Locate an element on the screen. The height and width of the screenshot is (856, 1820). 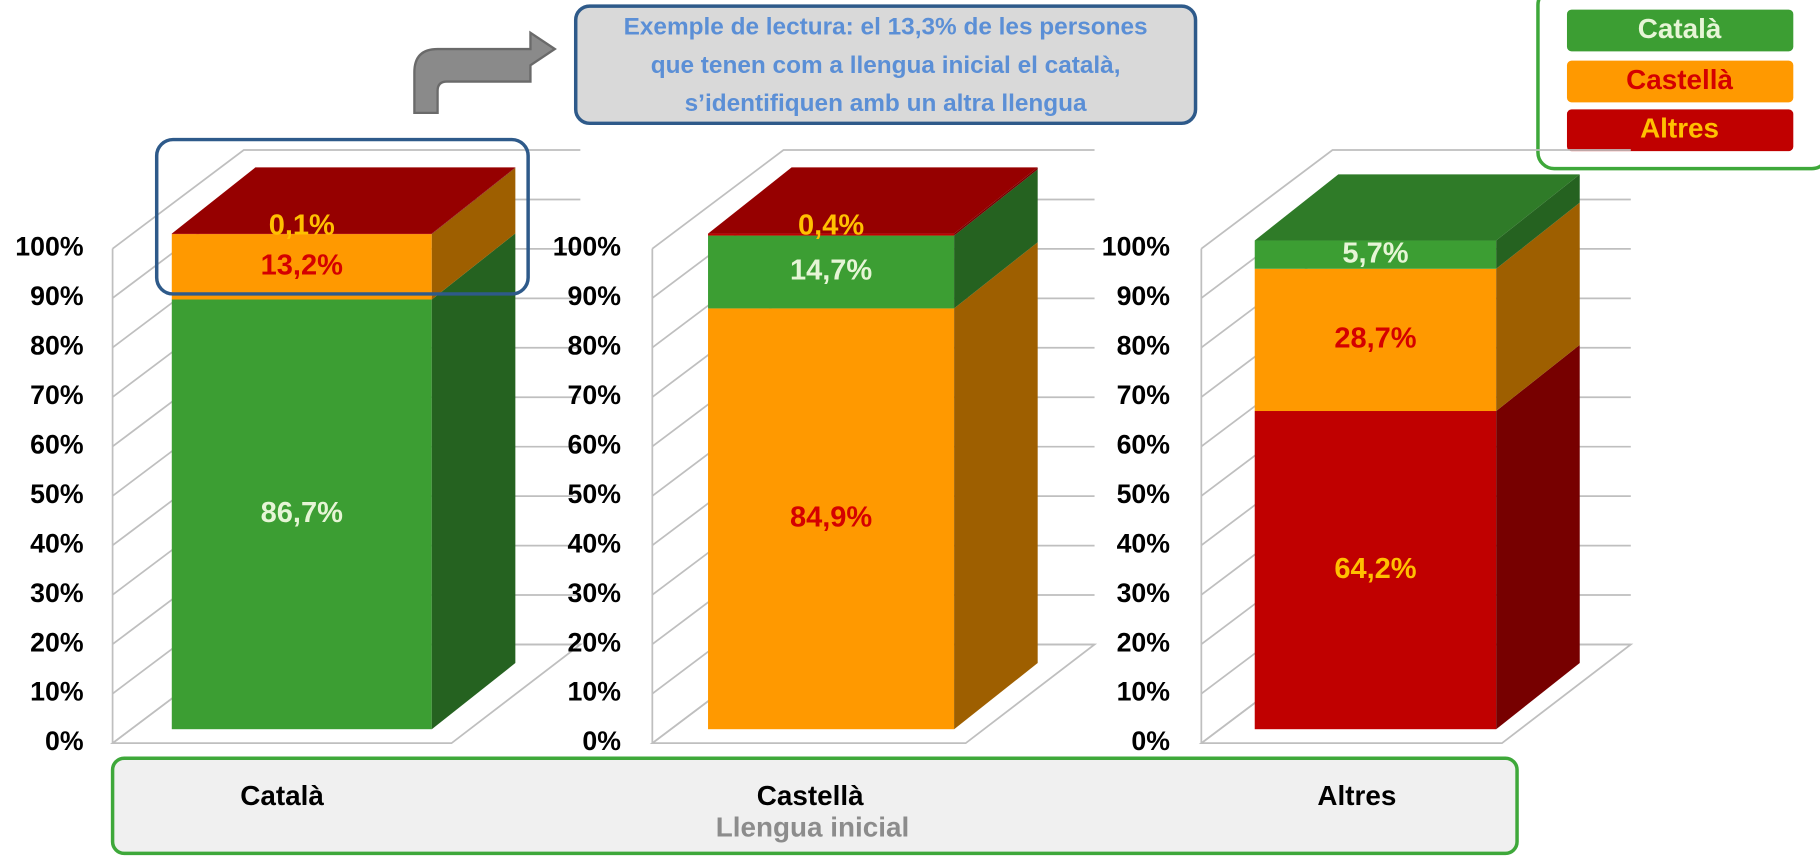
data-label: 28,7% is located at coordinates (1375, 339).